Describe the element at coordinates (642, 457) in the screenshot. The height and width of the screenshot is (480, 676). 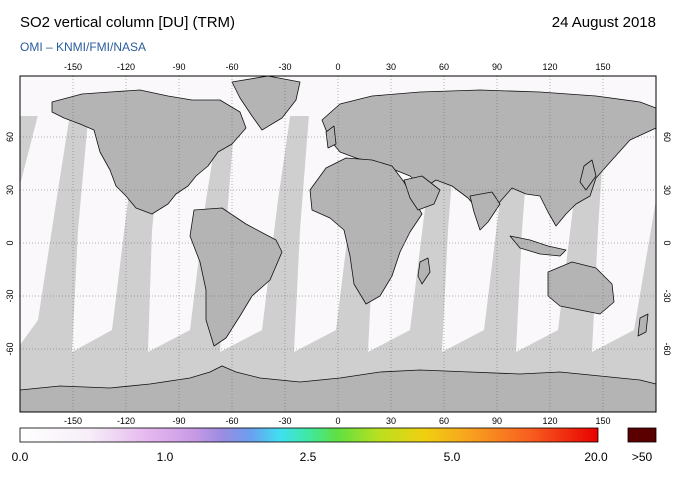
I see `colorbar-overflow-label: >50` at that location.